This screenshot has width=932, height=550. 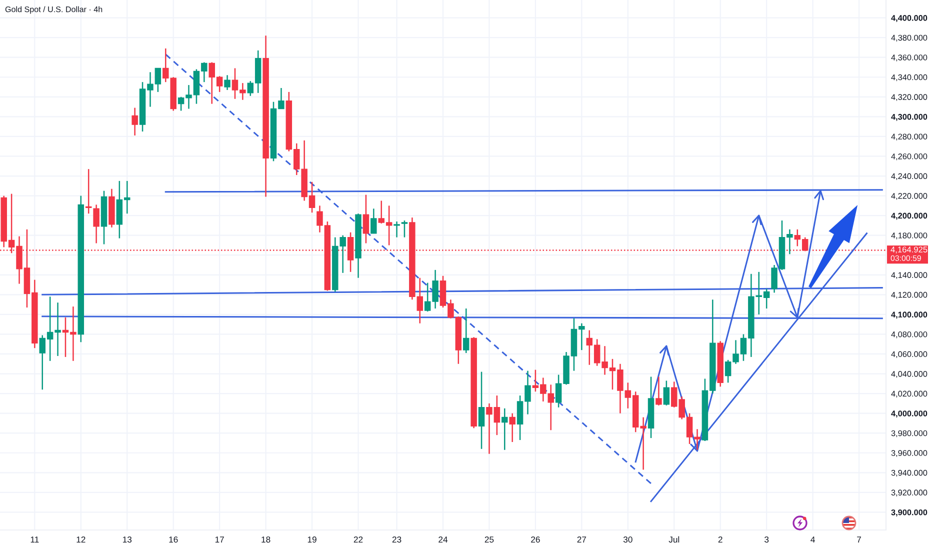 I want to click on y-tick-label: 4,140.000, so click(x=909, y=275).